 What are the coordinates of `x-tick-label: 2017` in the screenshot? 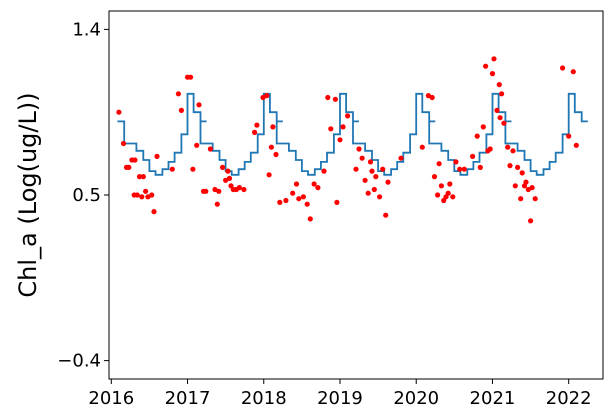 It's located at (188, 398).